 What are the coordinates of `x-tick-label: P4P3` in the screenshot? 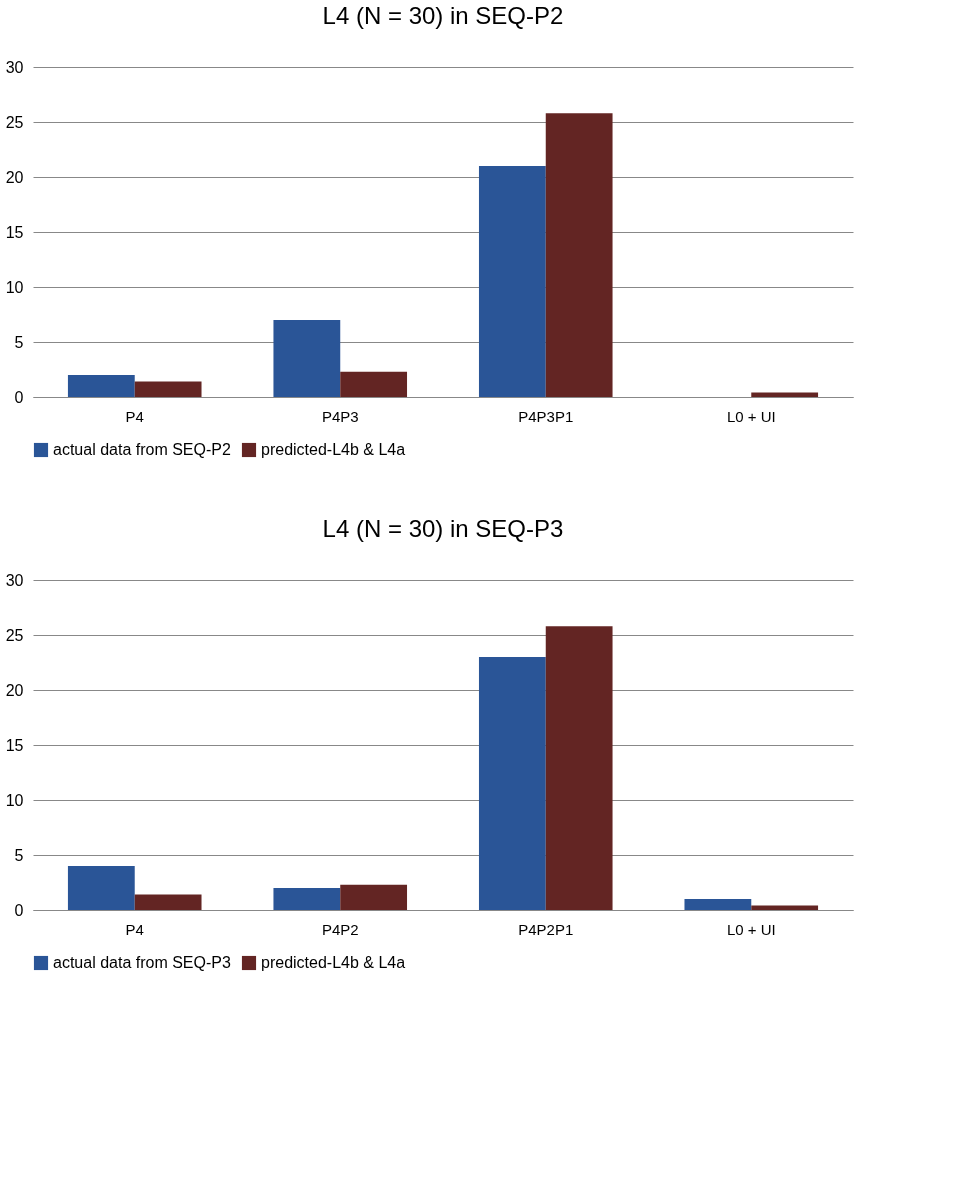 It's located at (340, 416).